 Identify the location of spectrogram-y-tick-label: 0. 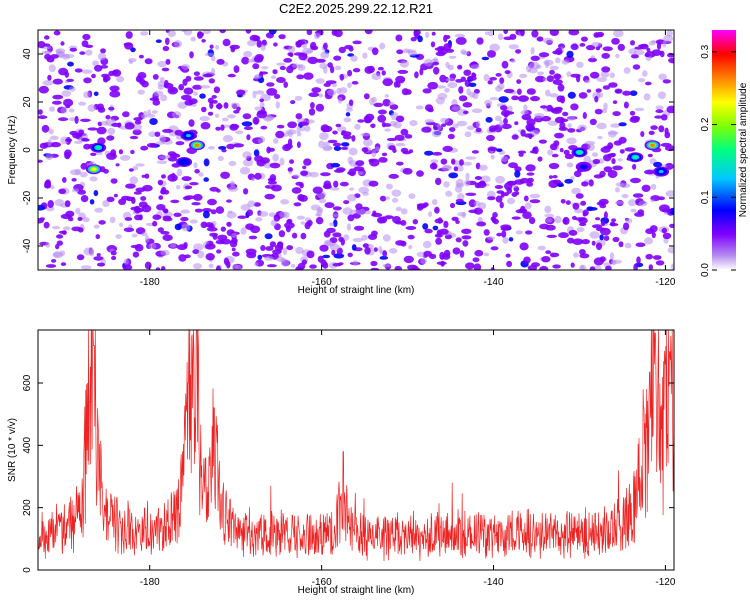
(27, 150).